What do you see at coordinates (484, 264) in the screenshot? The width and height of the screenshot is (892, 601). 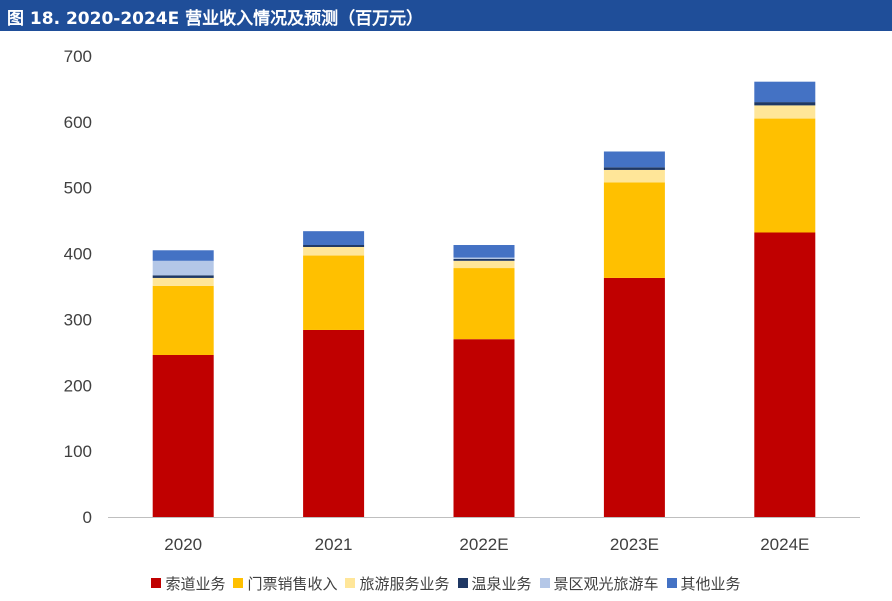 I see `bar-segment-series-2-2022E` at bounding box center [484, 264].